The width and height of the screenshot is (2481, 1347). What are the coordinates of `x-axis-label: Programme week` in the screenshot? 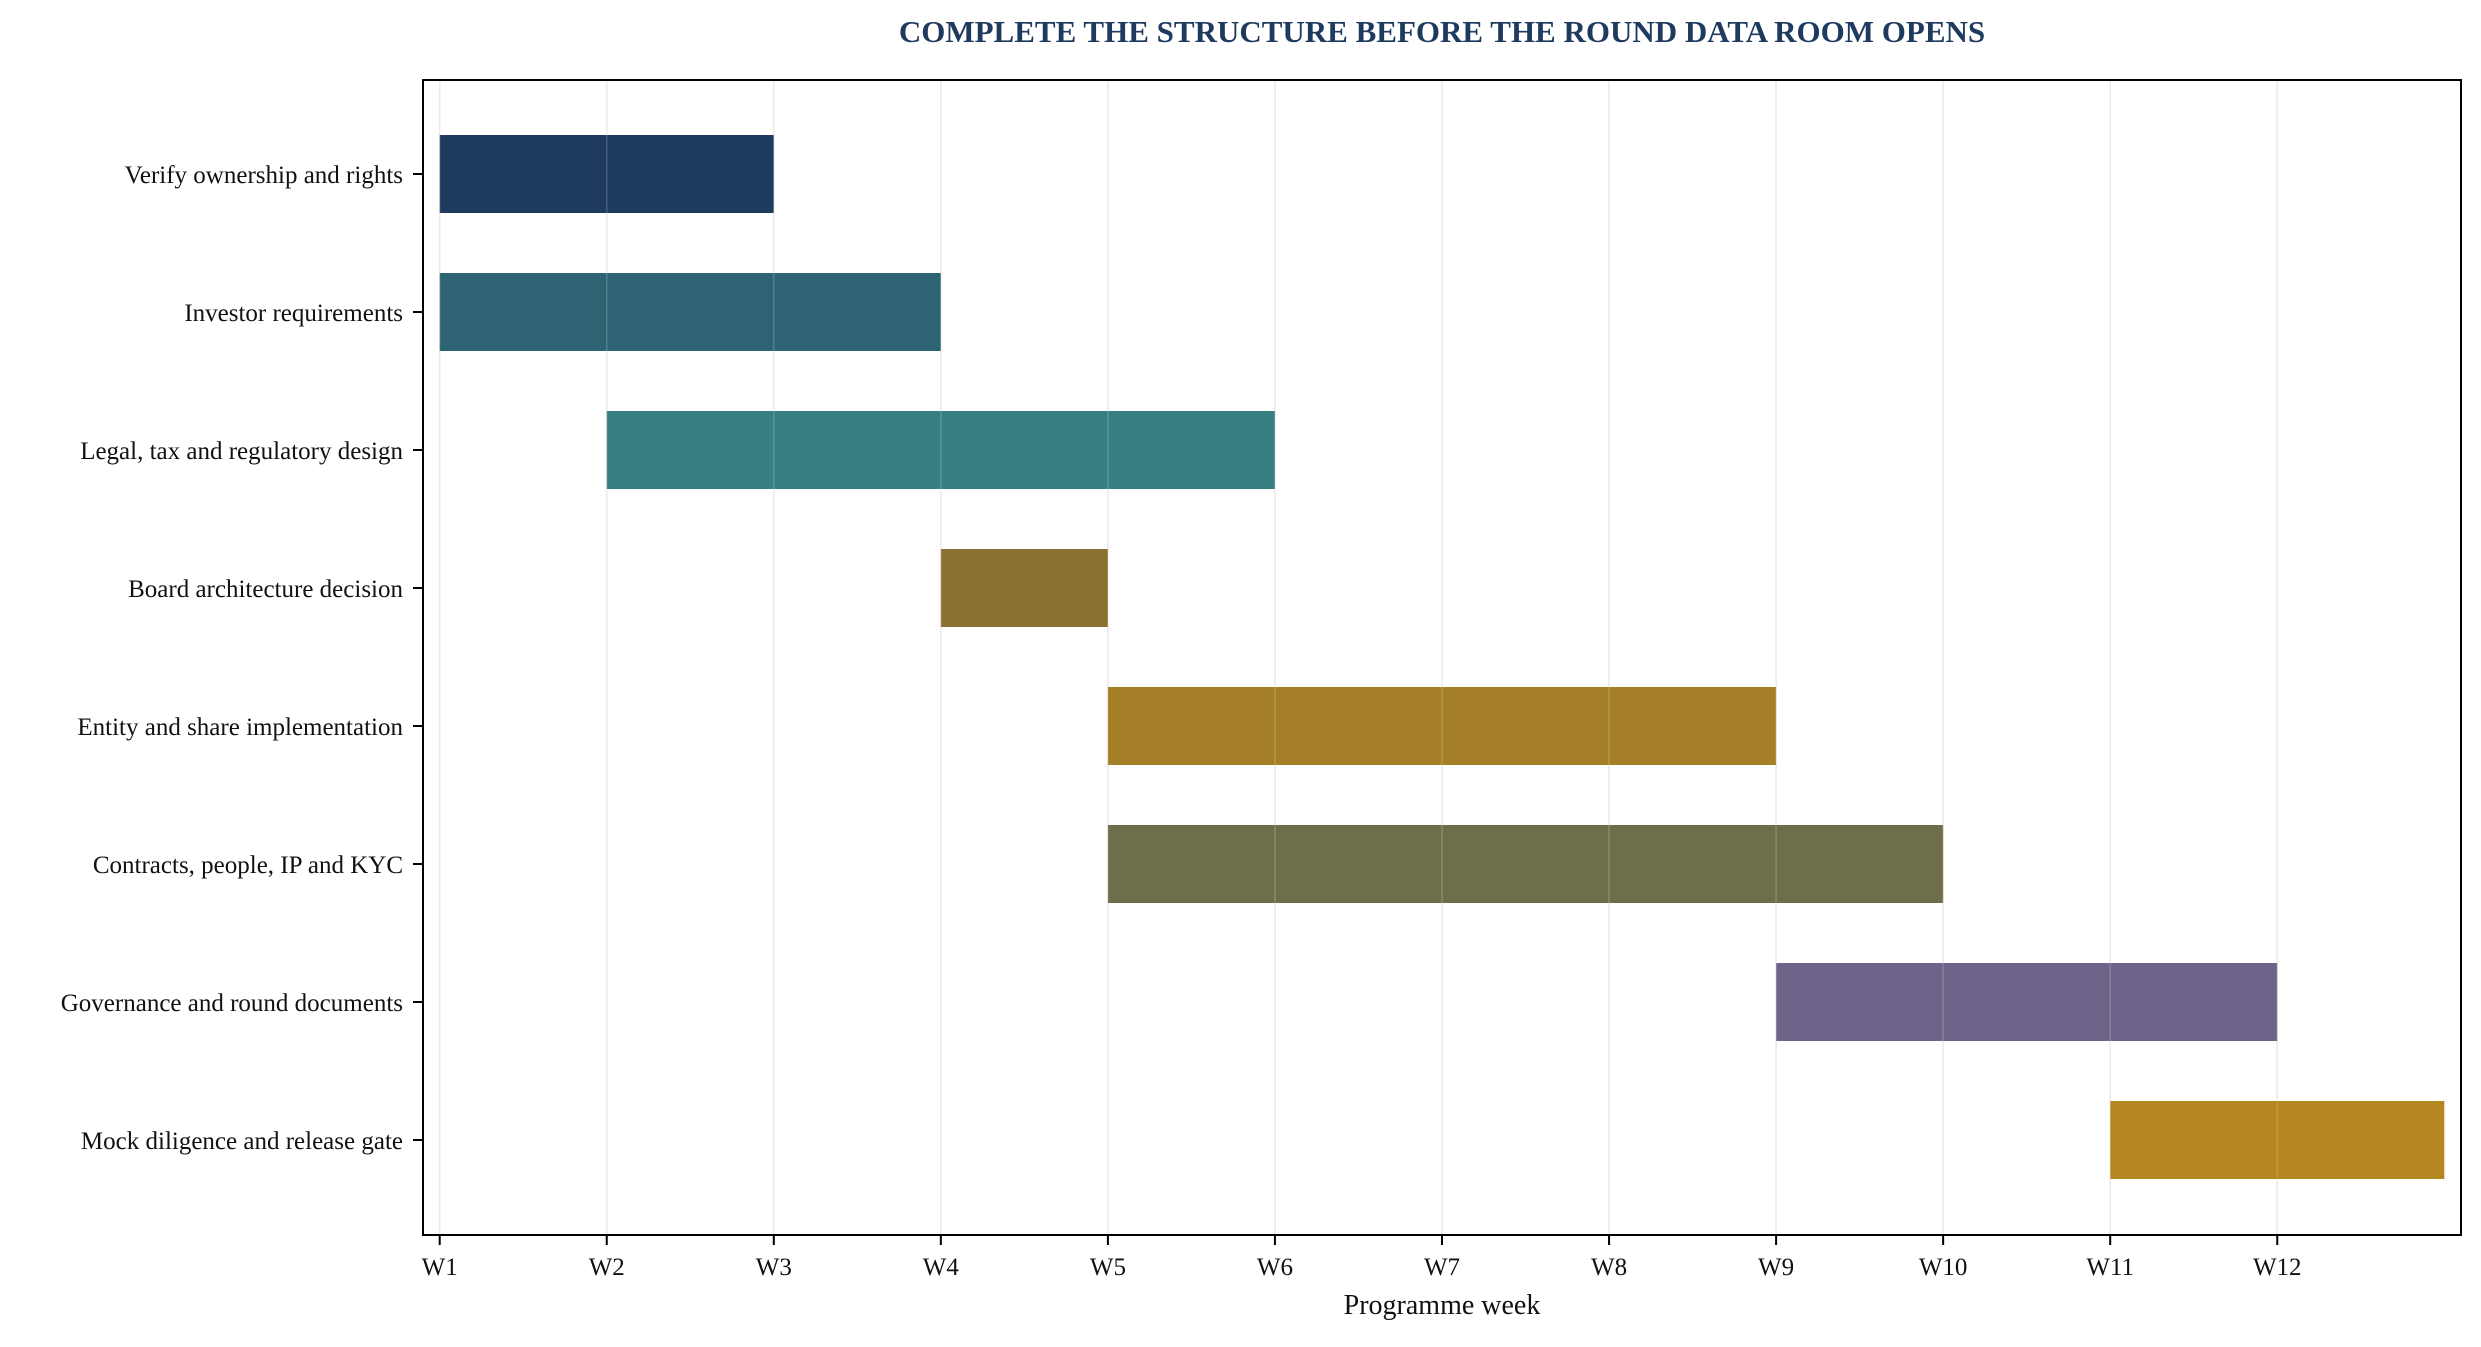 It's located at (1442, 1305).